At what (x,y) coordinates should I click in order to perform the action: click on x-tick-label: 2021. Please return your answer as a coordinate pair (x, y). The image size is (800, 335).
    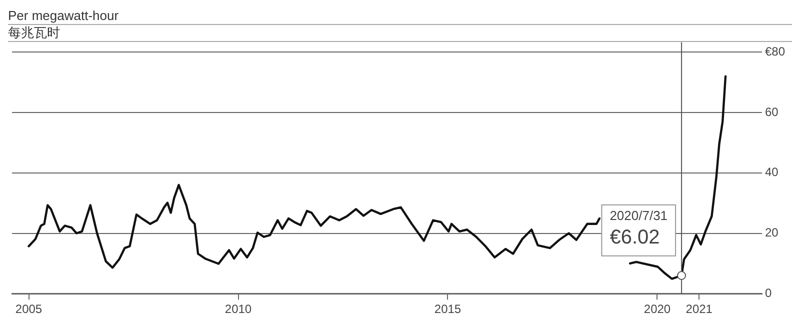
    Looking at the image, I should click on (699, 309).